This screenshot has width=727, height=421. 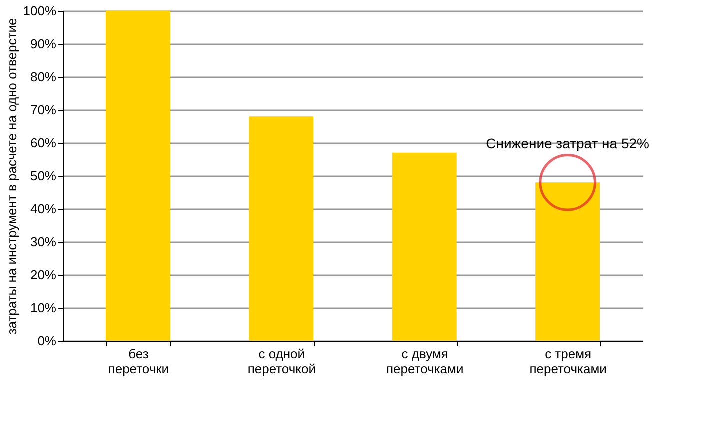 What do you see at coordinates (43, 209) in the screenshot?
I see `y-tick-label: 40%` at bounding box center [43, 209].